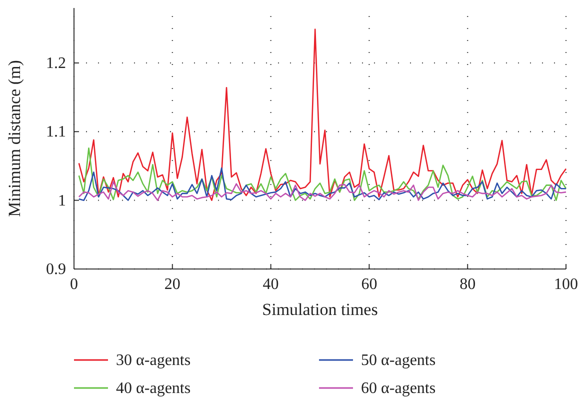 This screenshot has width=583, height=402. I want to click on legend-label: 40 α-agents, so click(153, 388).